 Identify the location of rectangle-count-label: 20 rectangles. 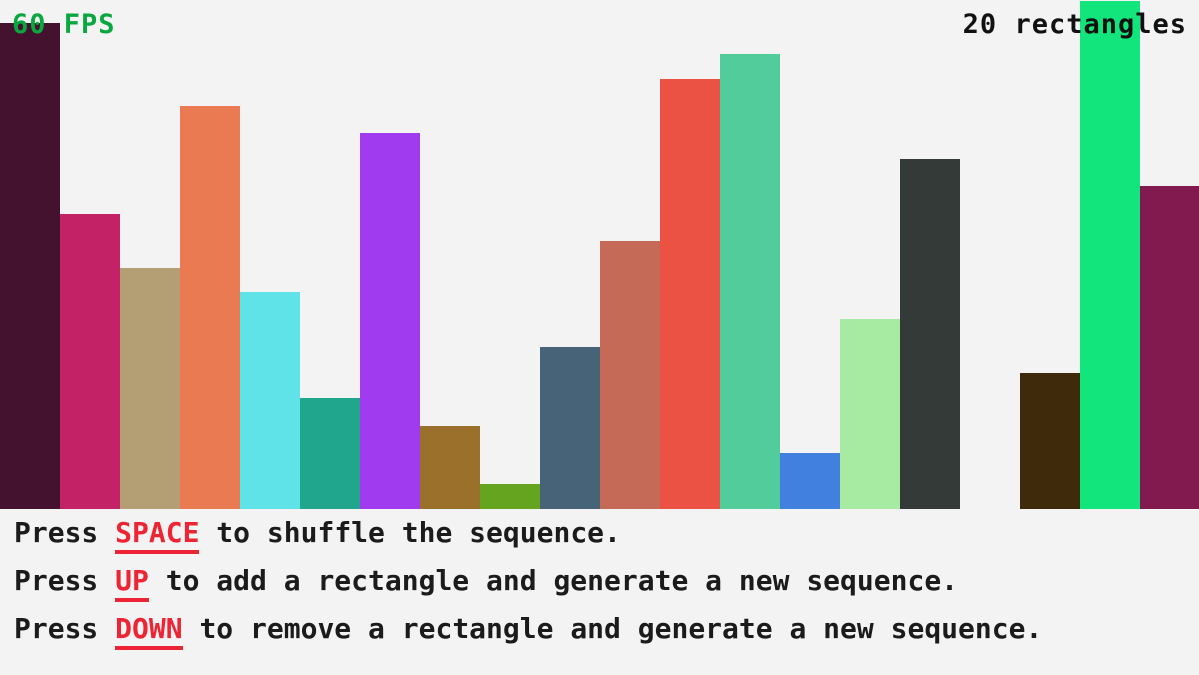
(1074, 24).